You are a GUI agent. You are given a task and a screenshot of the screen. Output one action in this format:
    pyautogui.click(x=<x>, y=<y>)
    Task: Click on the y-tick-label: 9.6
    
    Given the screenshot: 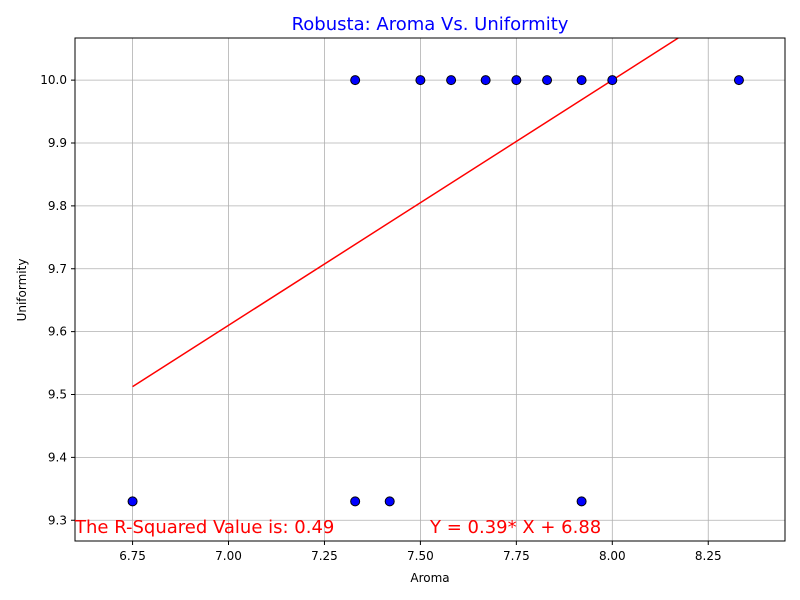 What is the action you would take?
    pyautogui.click(x=57, y=332)
    